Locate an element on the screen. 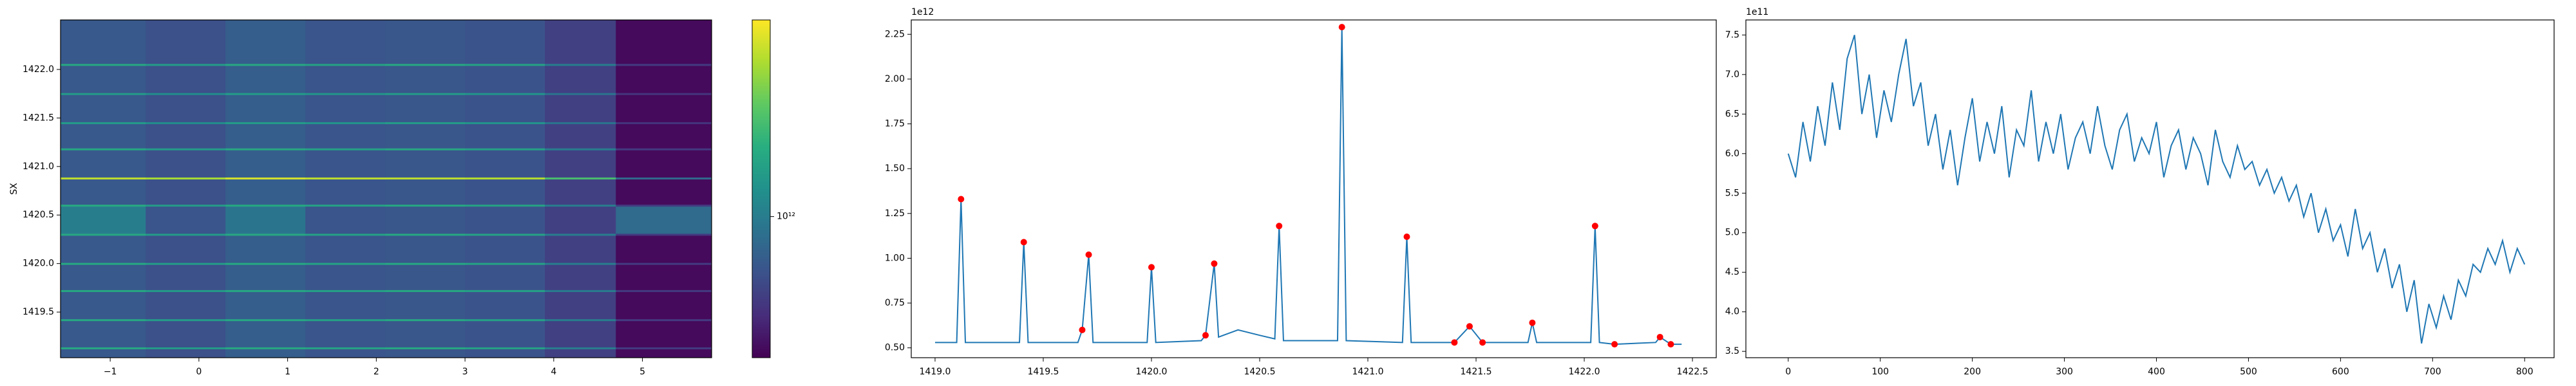  x-tick-label: 4 is located at coordinates (554, 372).